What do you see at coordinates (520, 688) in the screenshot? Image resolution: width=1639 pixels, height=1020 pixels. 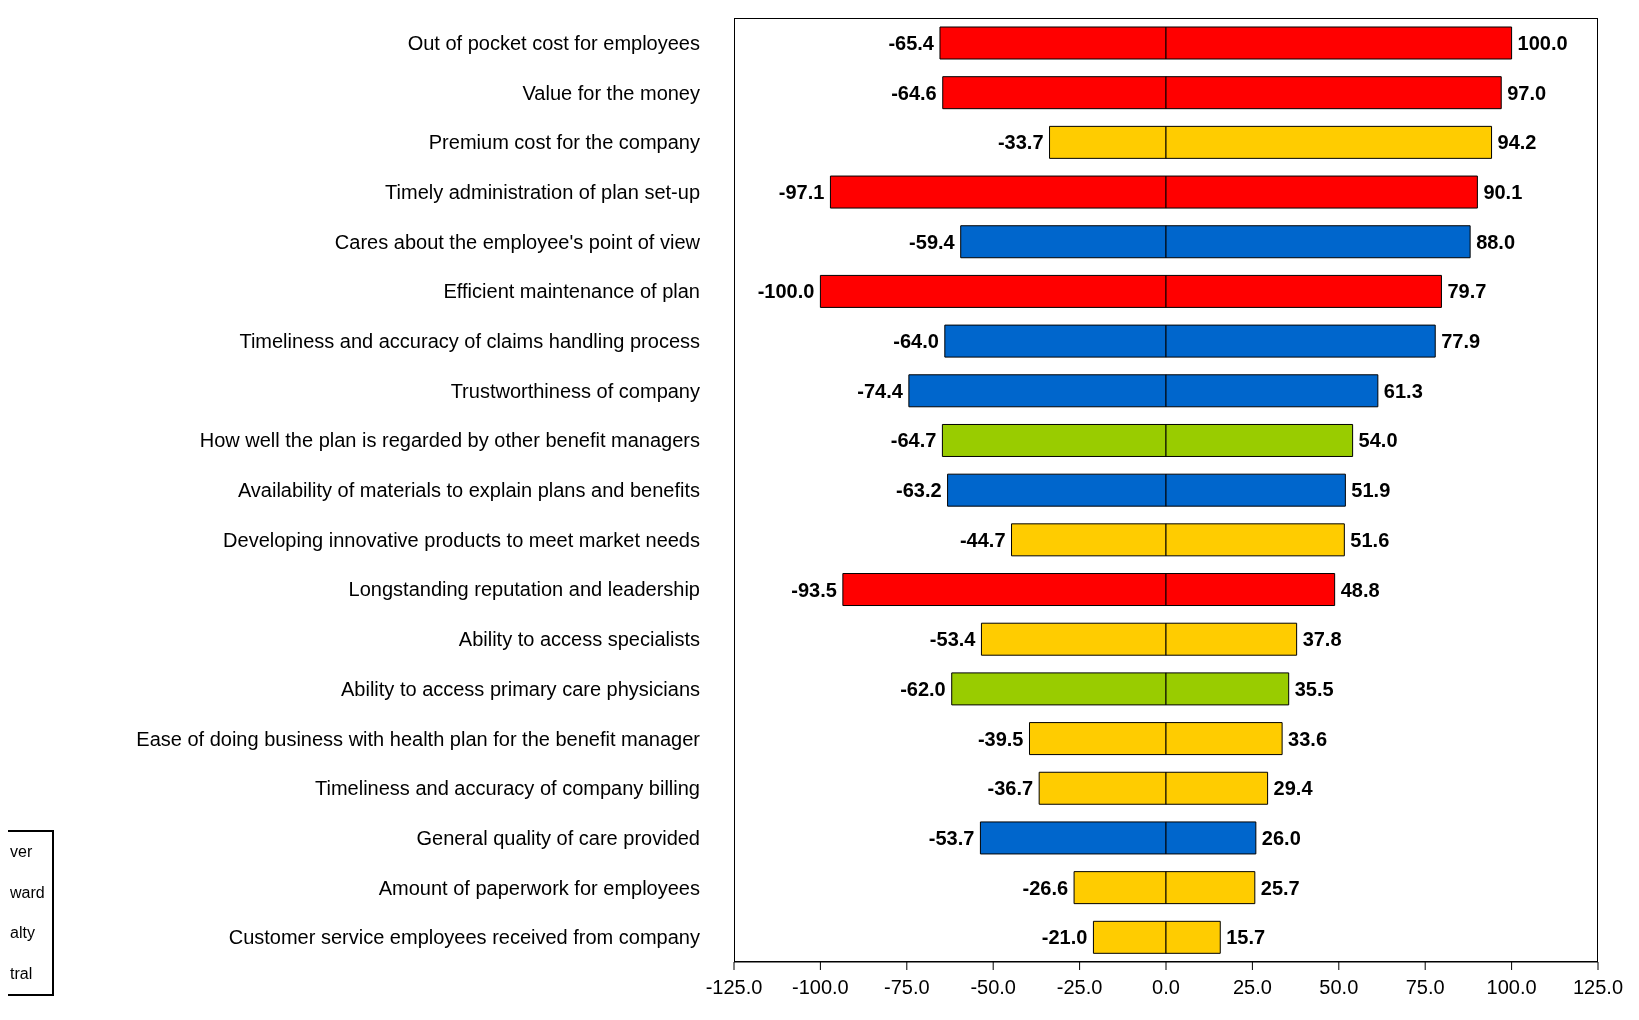 I see `y-tick-label: Ability to access primary care physicians` at bounding box center [520, 688].